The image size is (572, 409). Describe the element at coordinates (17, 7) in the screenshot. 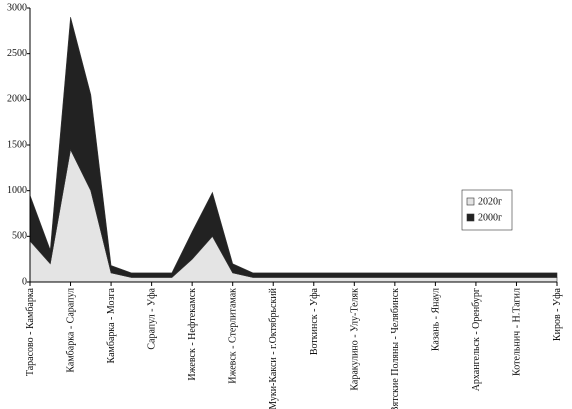

I see `y-tick-label: 3000` at that location.